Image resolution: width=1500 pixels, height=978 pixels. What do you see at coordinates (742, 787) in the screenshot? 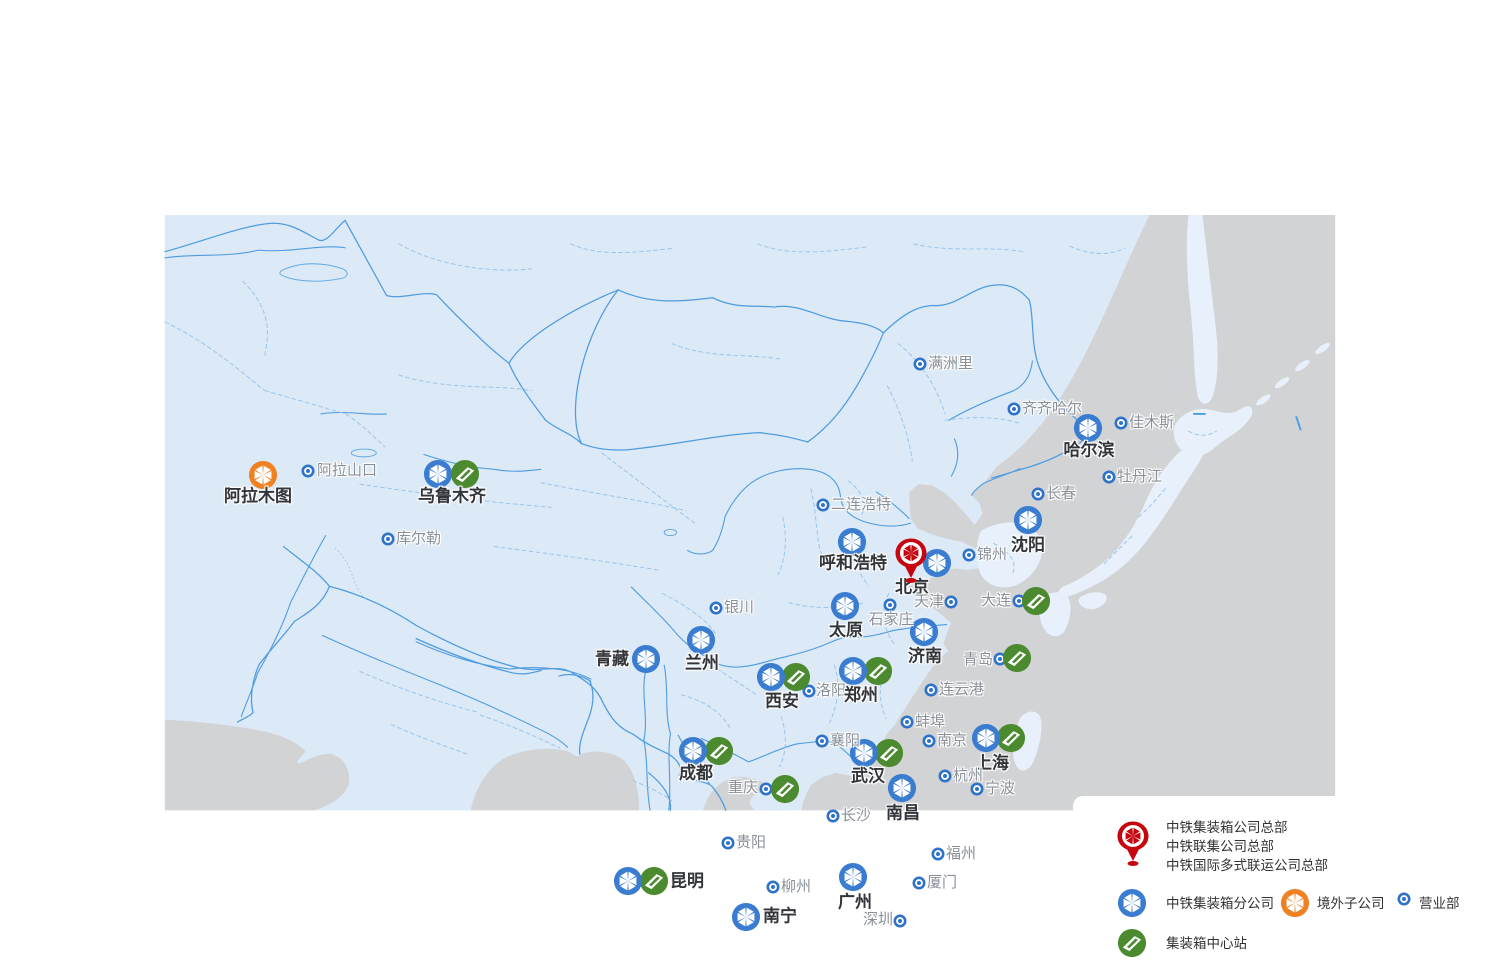
I see `city-label: 重庆` at bounding box center [742, 787].